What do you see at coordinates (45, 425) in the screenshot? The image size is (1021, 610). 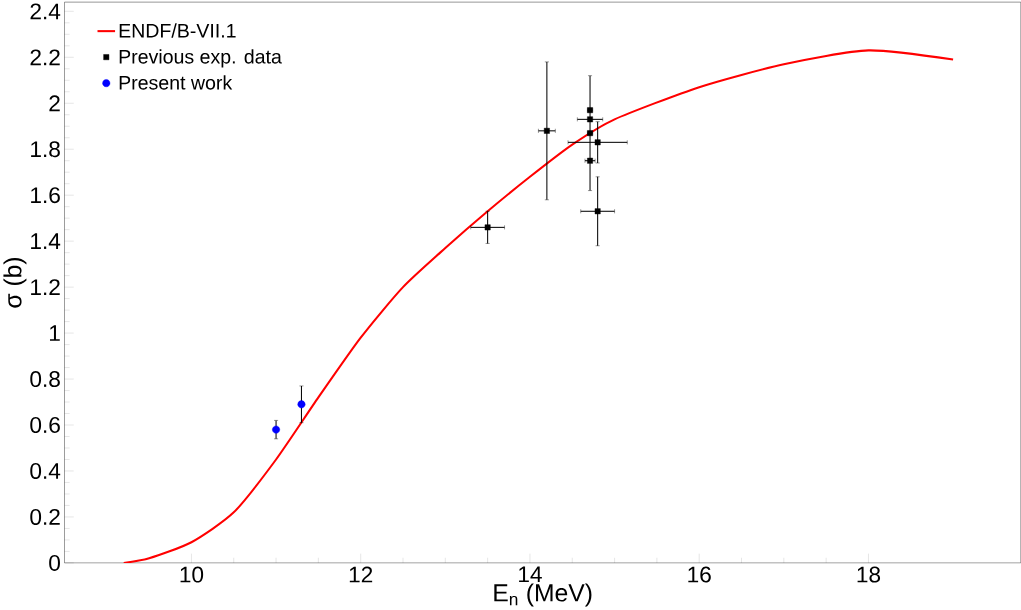 I see `y-tick-label: 0.6` at bounding box center [45, 425].